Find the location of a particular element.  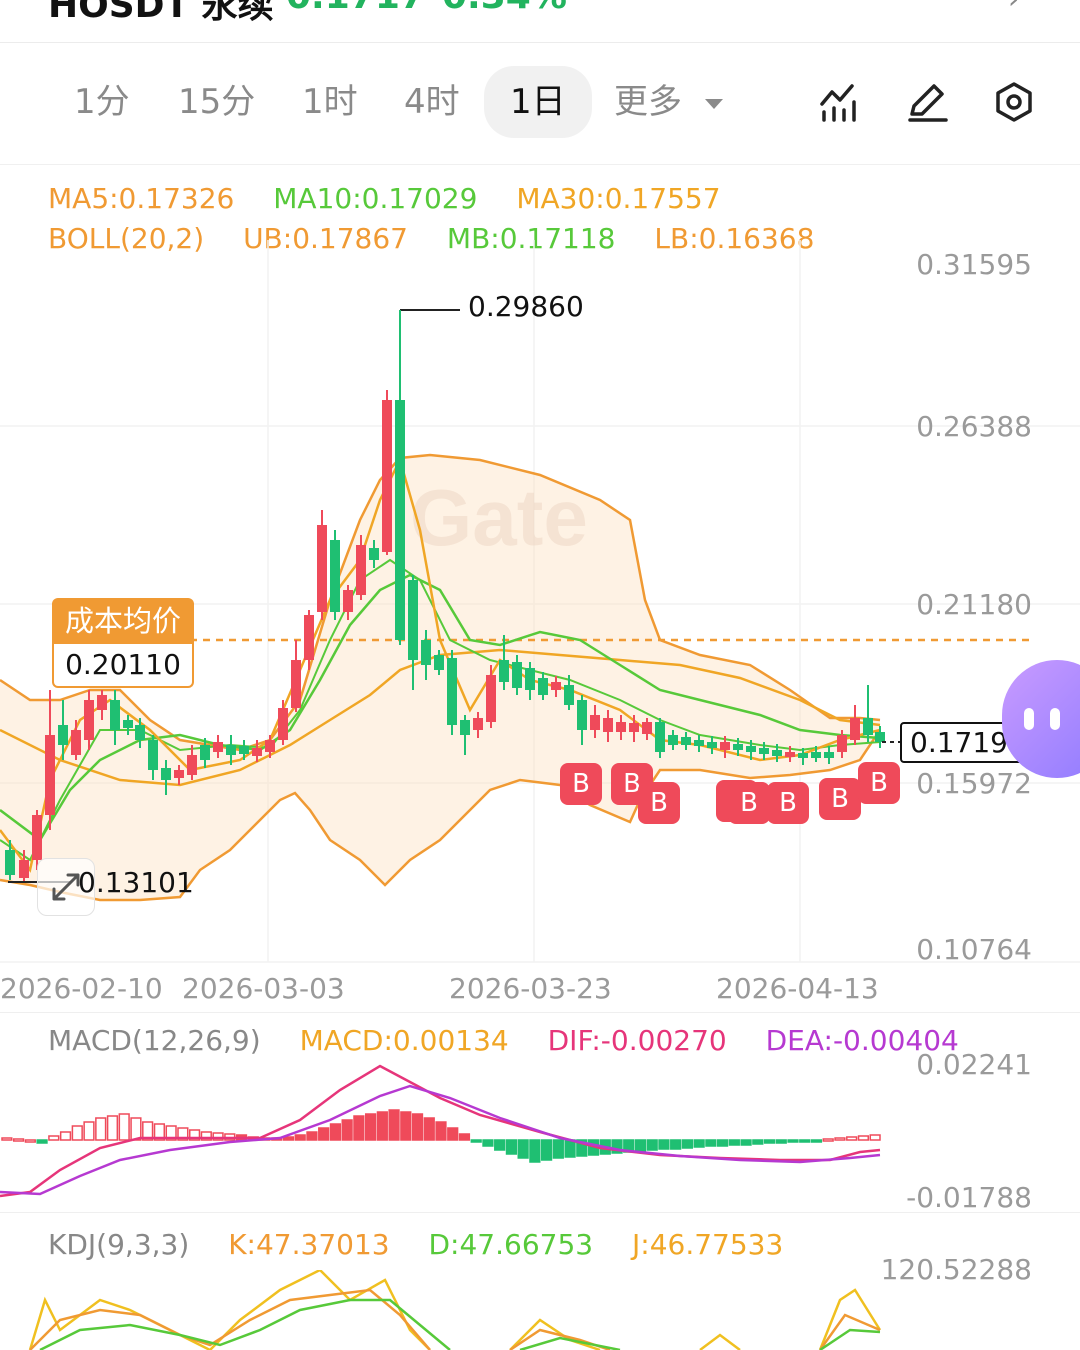

kdj-name: KDJ(9,3,3) is located at coordinates (119, 1244).